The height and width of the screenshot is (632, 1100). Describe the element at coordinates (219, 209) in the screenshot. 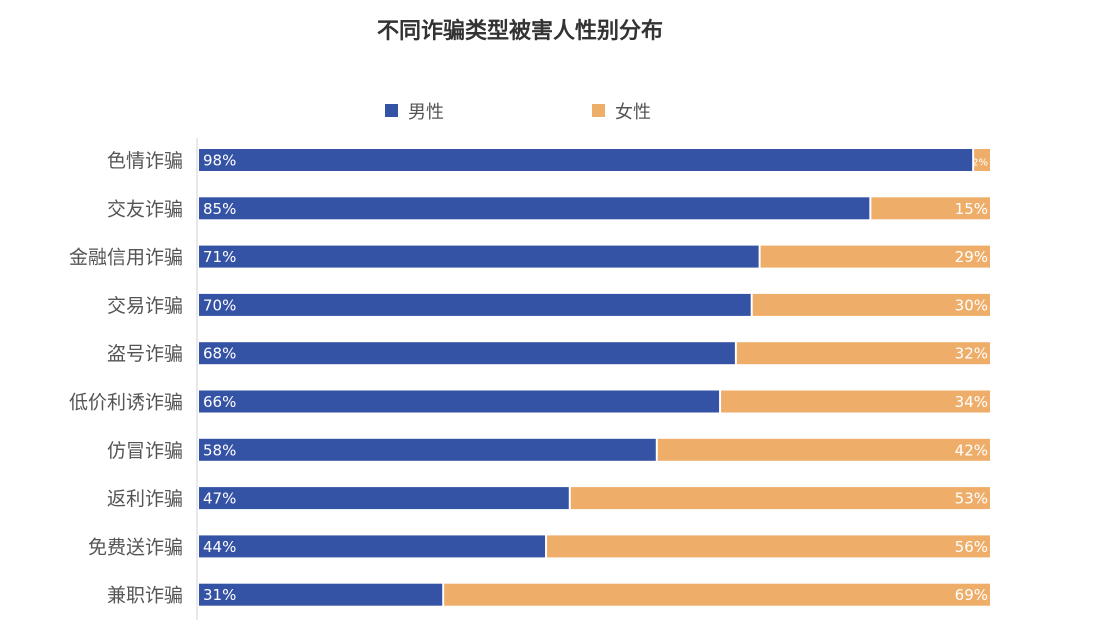

I see `bar-label-male: 85%` at that location.